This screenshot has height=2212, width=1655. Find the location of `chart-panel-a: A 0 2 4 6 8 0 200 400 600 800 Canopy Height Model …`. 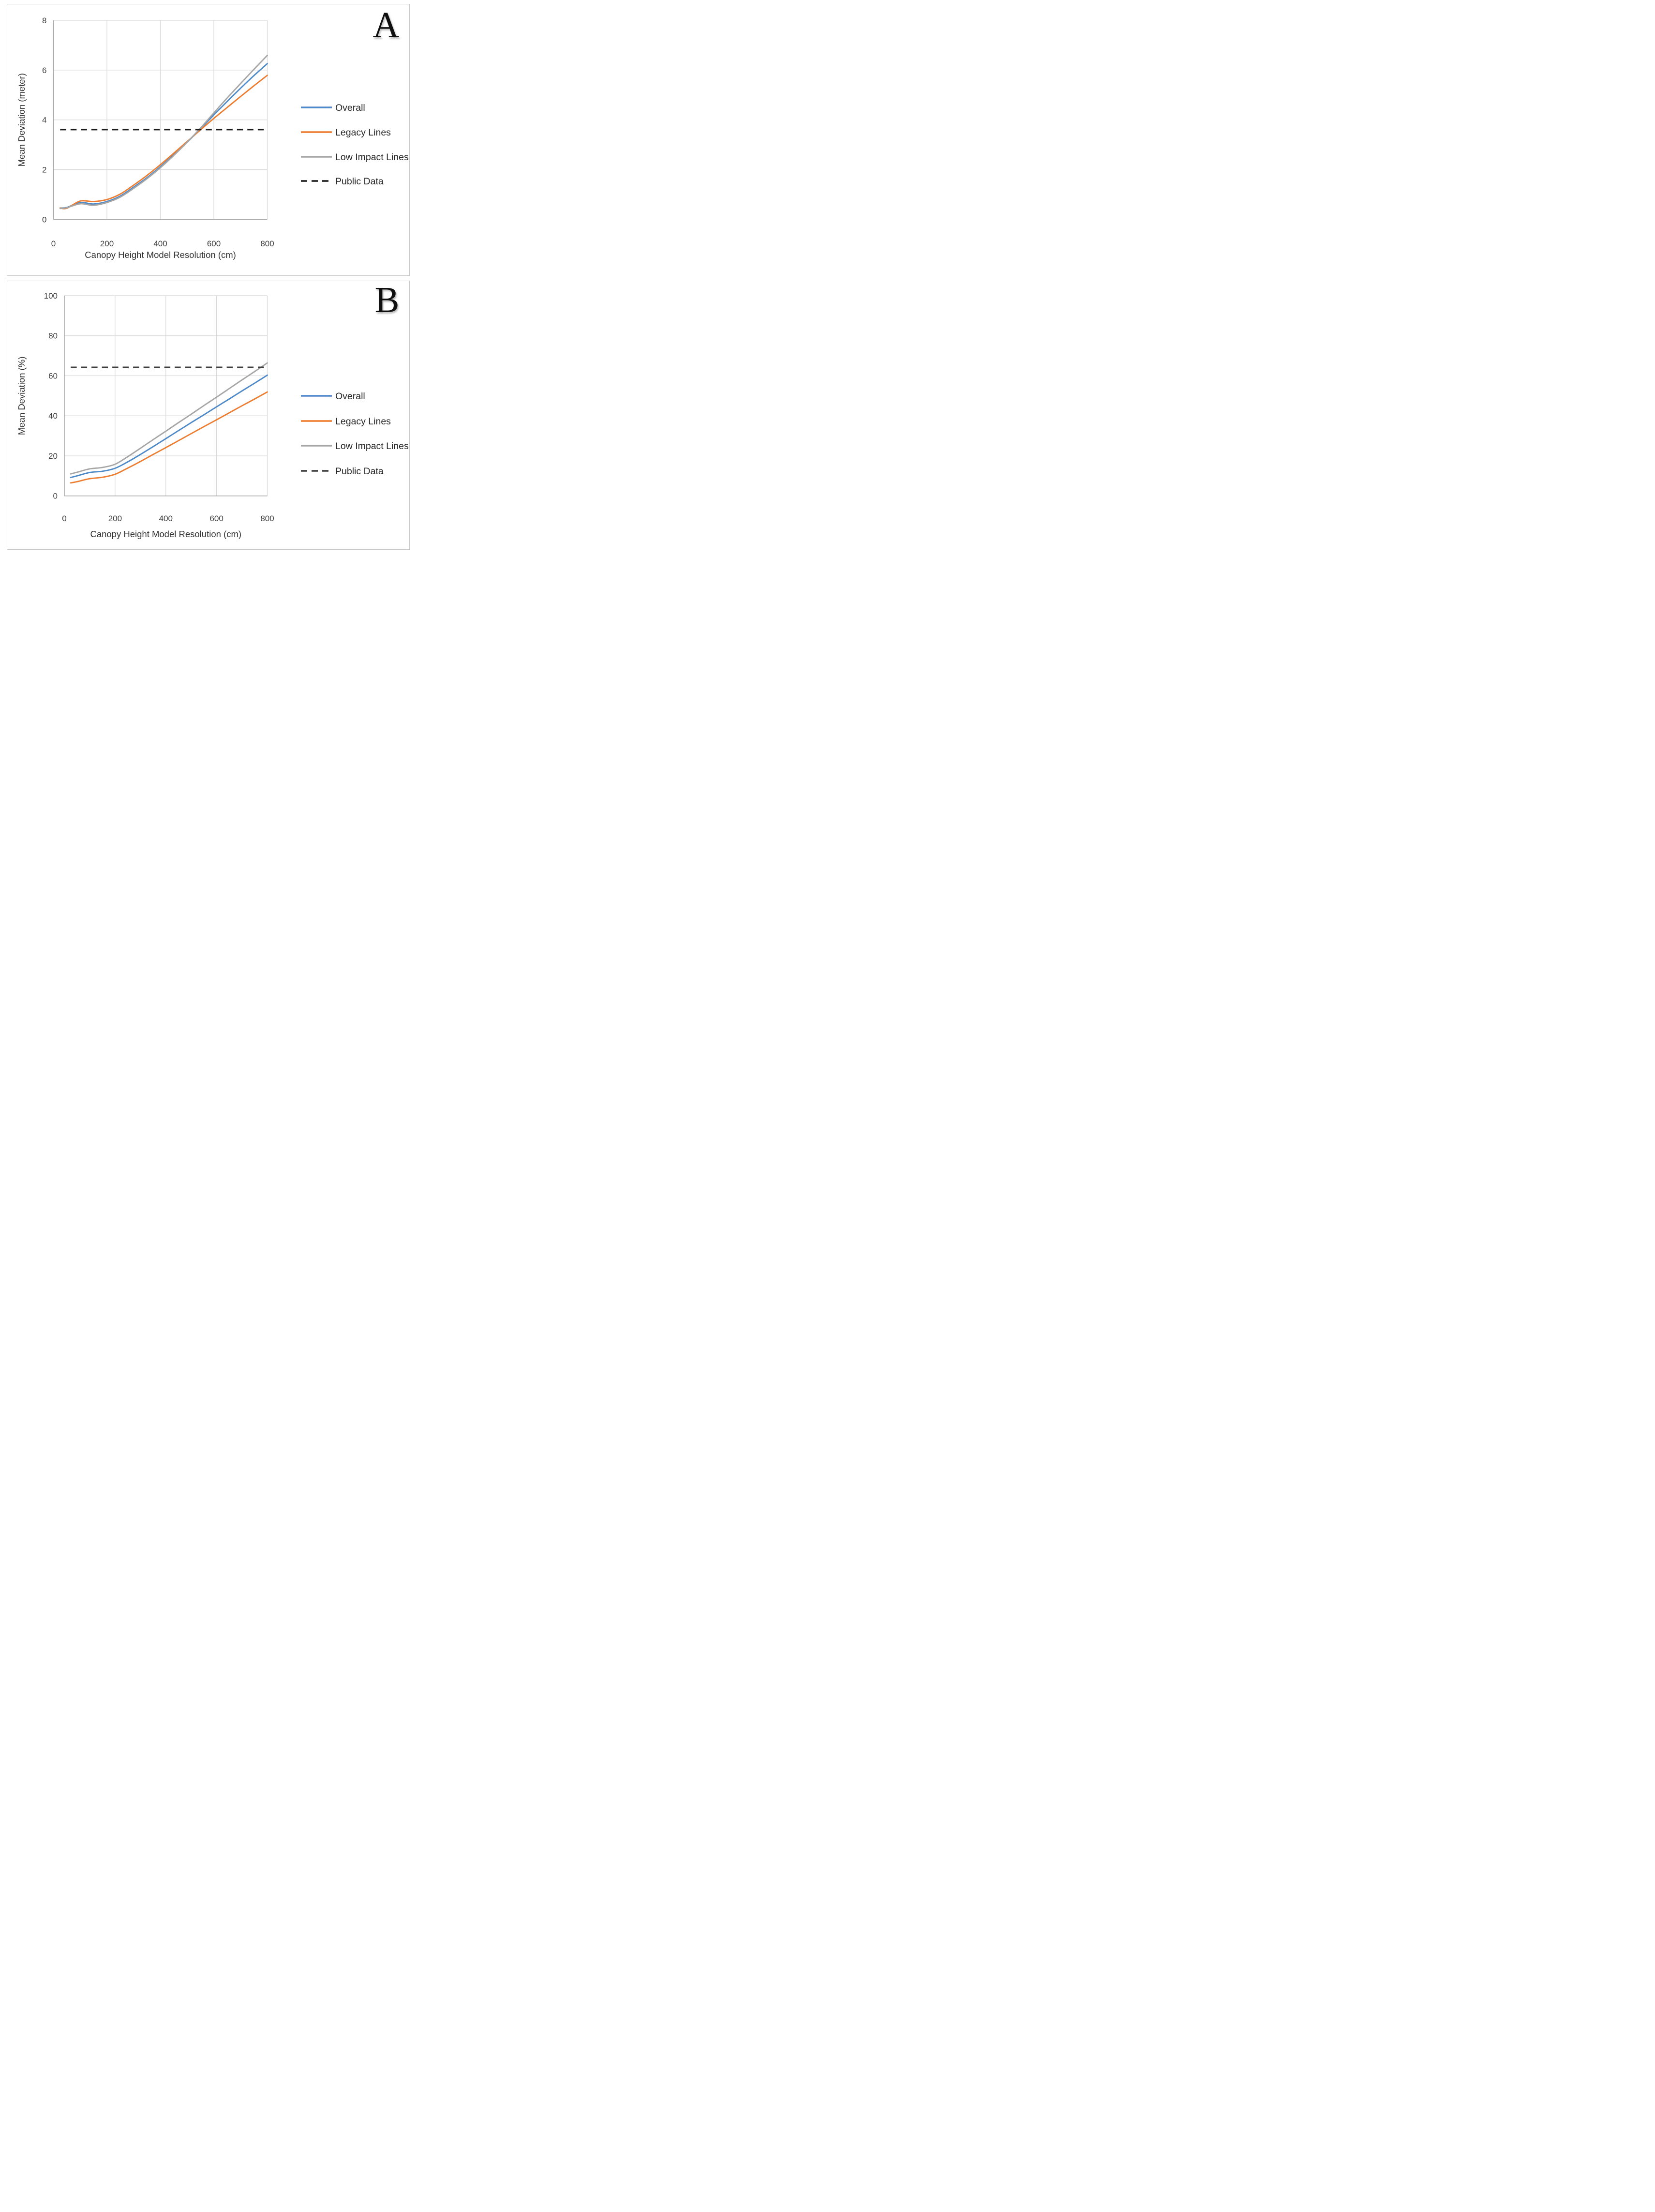

chart-panel-a: A 0 2 4 6 8 0 200 400 600 800 Canopy Height Model … is located at coordinates (208, 140).